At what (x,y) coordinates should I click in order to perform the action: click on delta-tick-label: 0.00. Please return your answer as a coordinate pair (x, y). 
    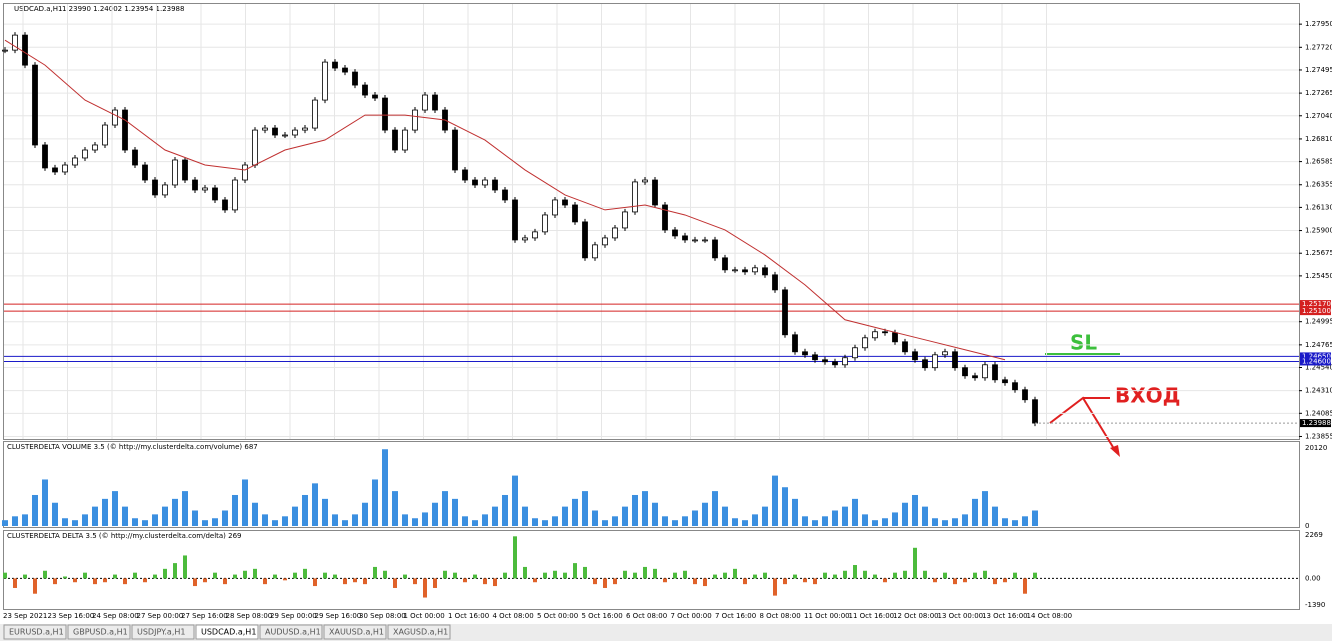
    Looking at the image, I should click on (1313, 578).